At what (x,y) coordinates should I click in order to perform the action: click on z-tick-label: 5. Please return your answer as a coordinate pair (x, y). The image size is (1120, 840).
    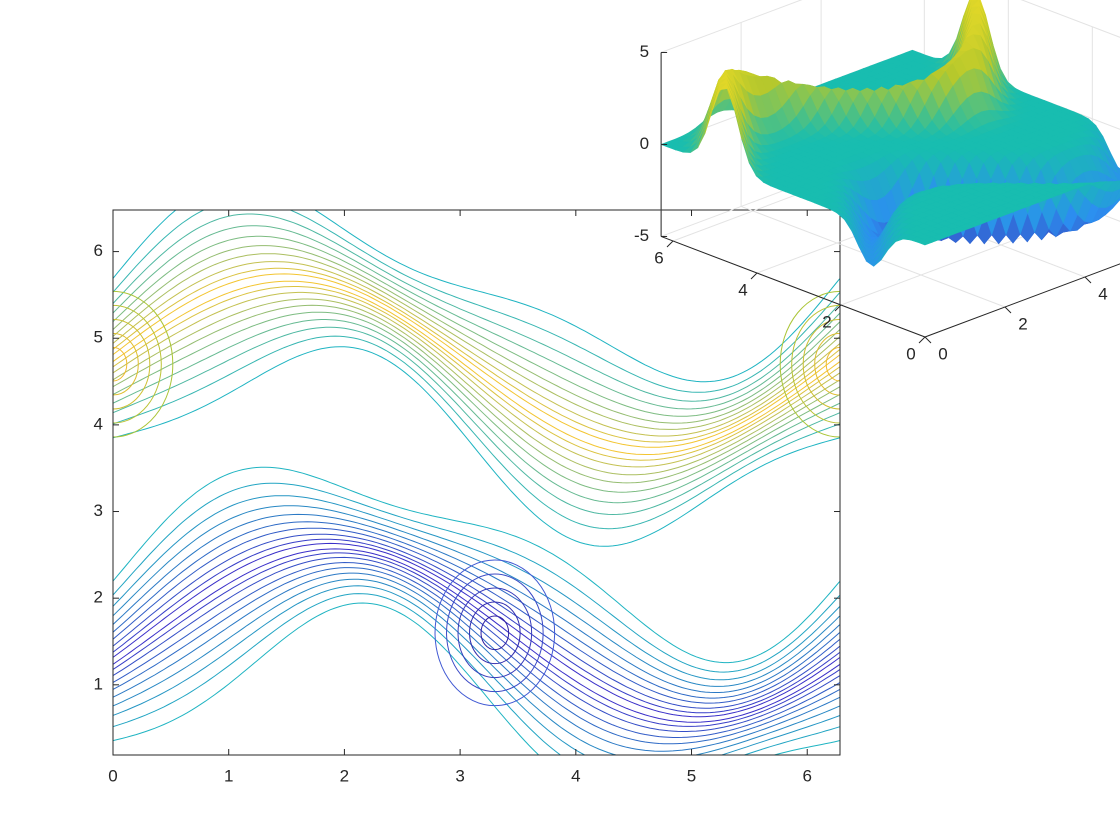
    Looking at the image, I should click on (644, 51).